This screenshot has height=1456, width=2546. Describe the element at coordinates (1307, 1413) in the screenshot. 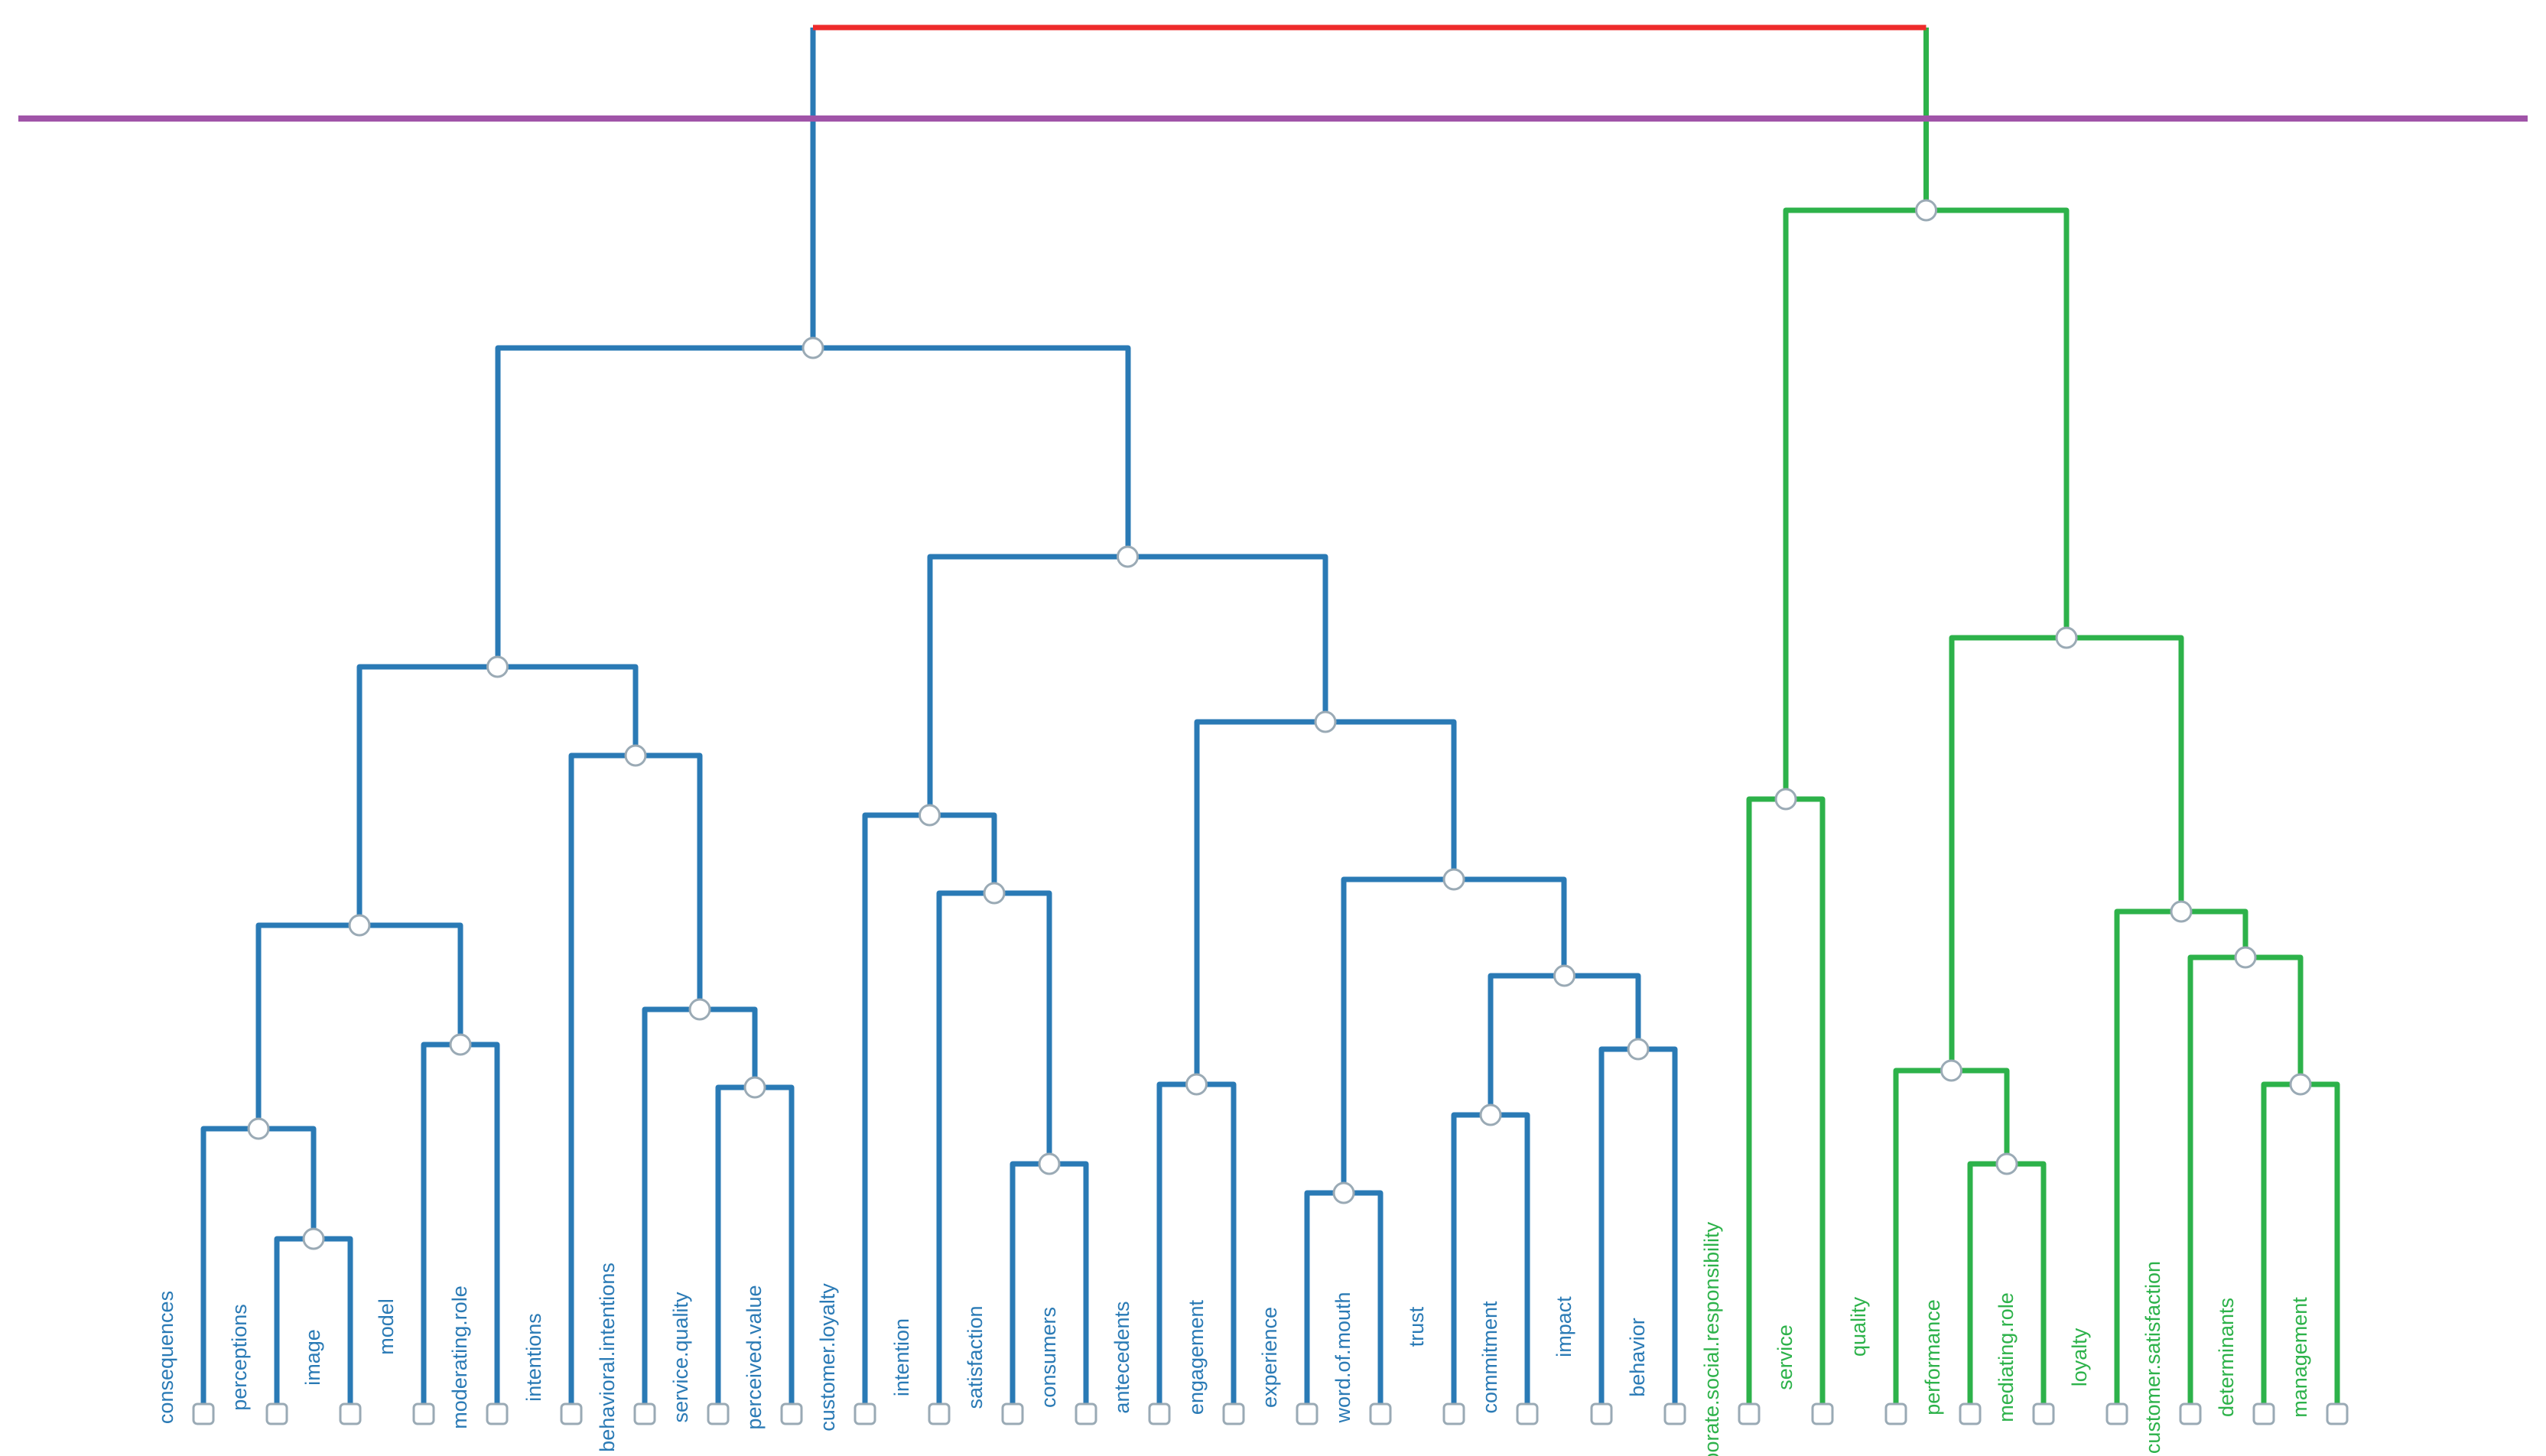

I see `leaf-node-L15` at that location.